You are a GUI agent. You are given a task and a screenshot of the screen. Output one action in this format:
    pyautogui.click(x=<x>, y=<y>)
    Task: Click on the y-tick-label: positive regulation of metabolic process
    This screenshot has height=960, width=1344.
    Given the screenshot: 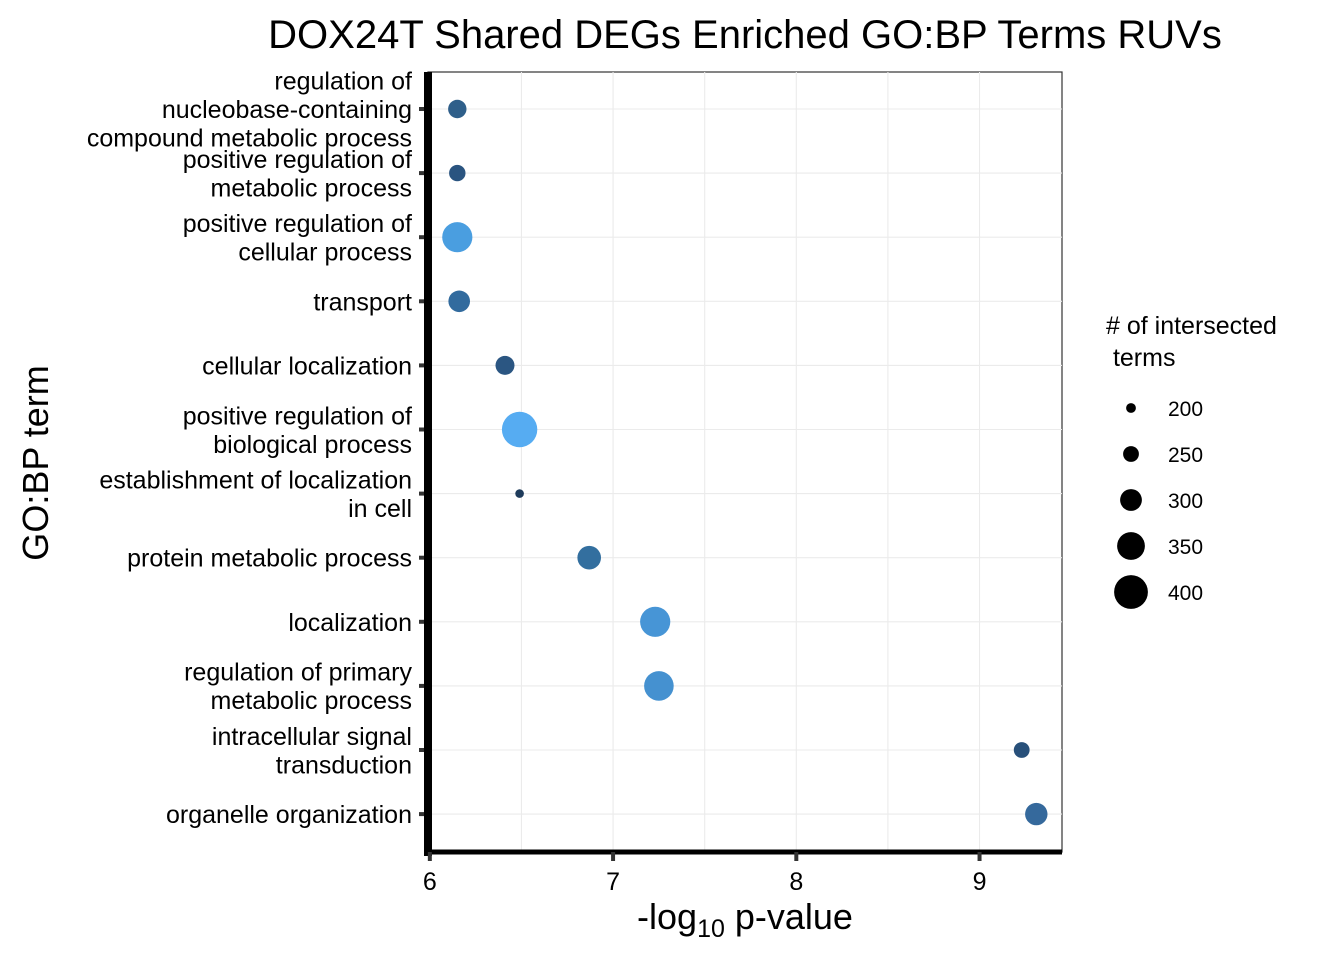 What is the action you would take?
    pyautogui.click(x=297, y=174)
    